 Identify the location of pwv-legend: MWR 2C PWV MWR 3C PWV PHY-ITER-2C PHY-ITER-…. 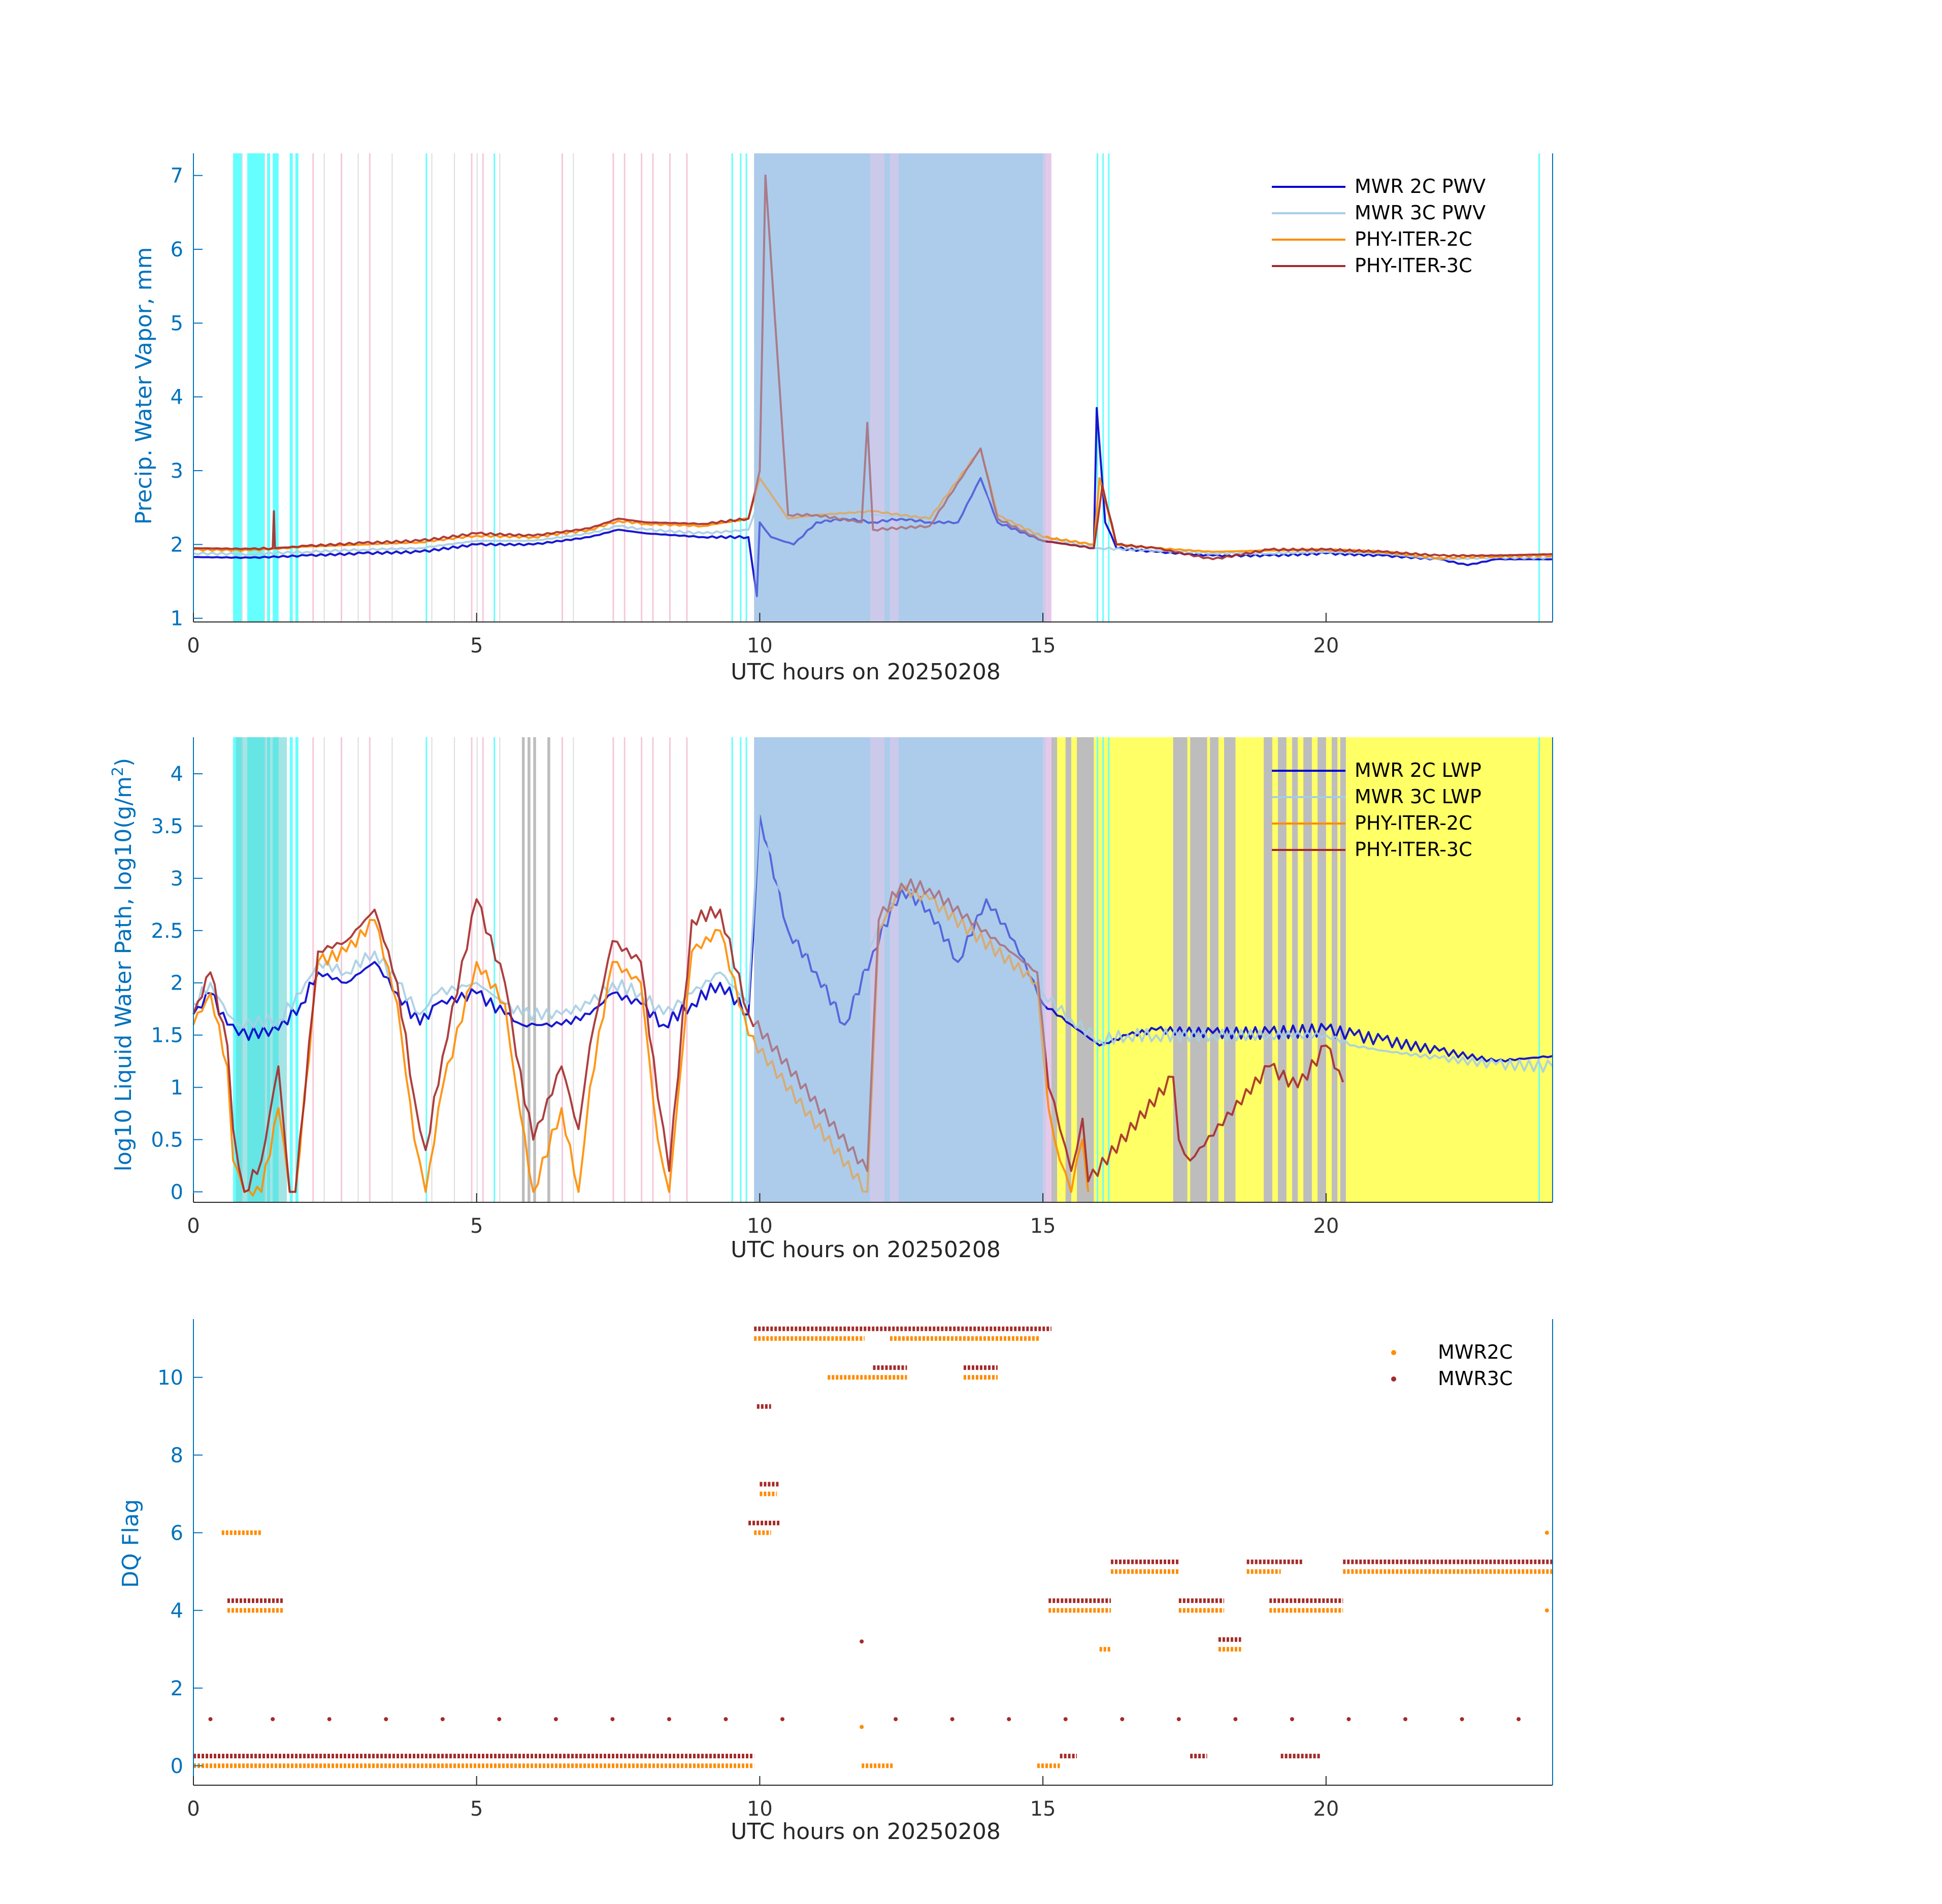
(1379, 226).